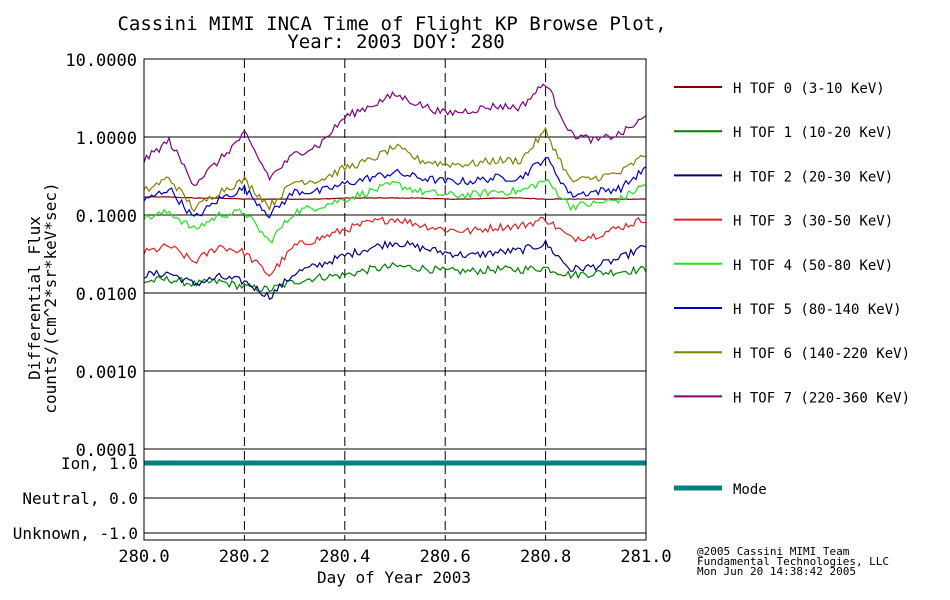  I want to click on legend-label: H TOF 5 (80-140 KeV), so click(817, 310).